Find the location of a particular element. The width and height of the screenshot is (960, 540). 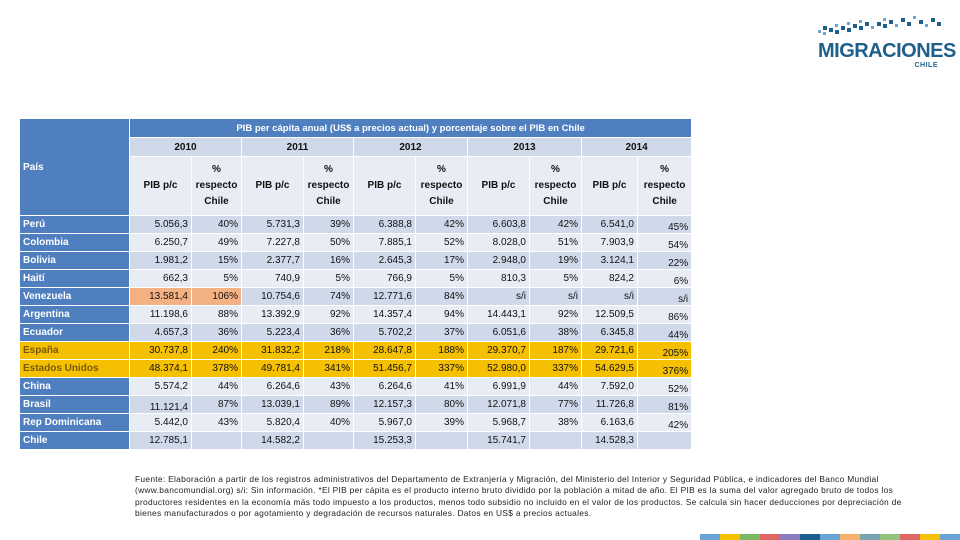

pib-pc-cell: 824,2 is located at coordinates (609, 278).